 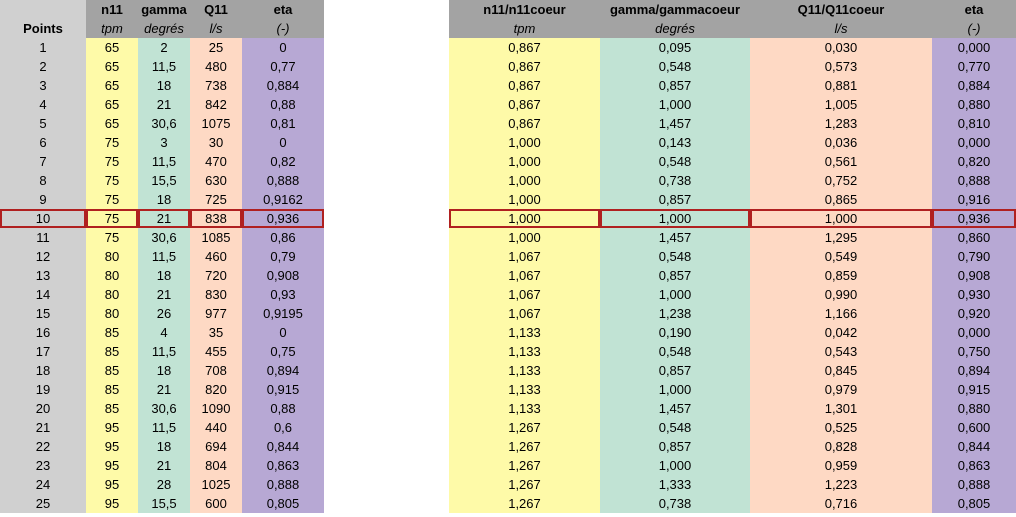 What do you see at coordinates (841, 218) in the screenshot?
I see `q11-ratio-cell: 1,000` at bounding box center [841, 218].